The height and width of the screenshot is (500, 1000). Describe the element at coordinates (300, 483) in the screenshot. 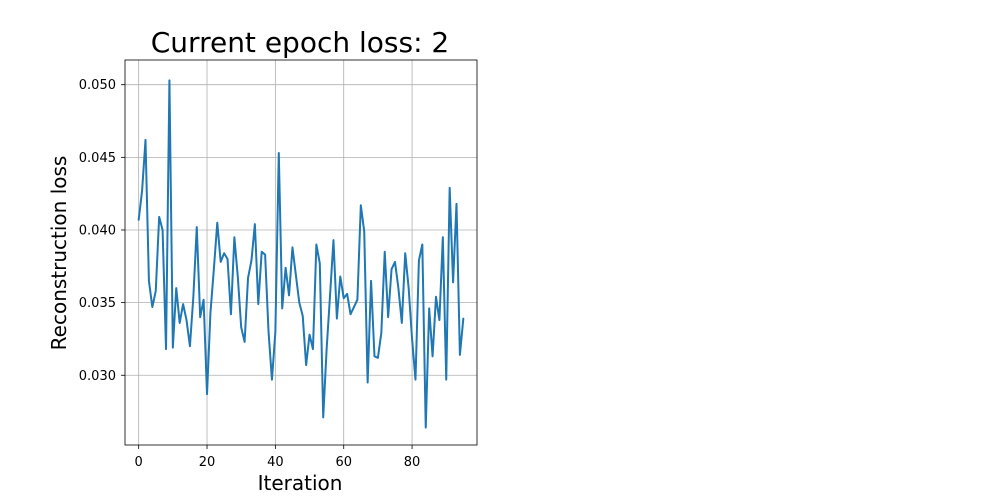

I see `x-axis-label: Iteration` at that location.